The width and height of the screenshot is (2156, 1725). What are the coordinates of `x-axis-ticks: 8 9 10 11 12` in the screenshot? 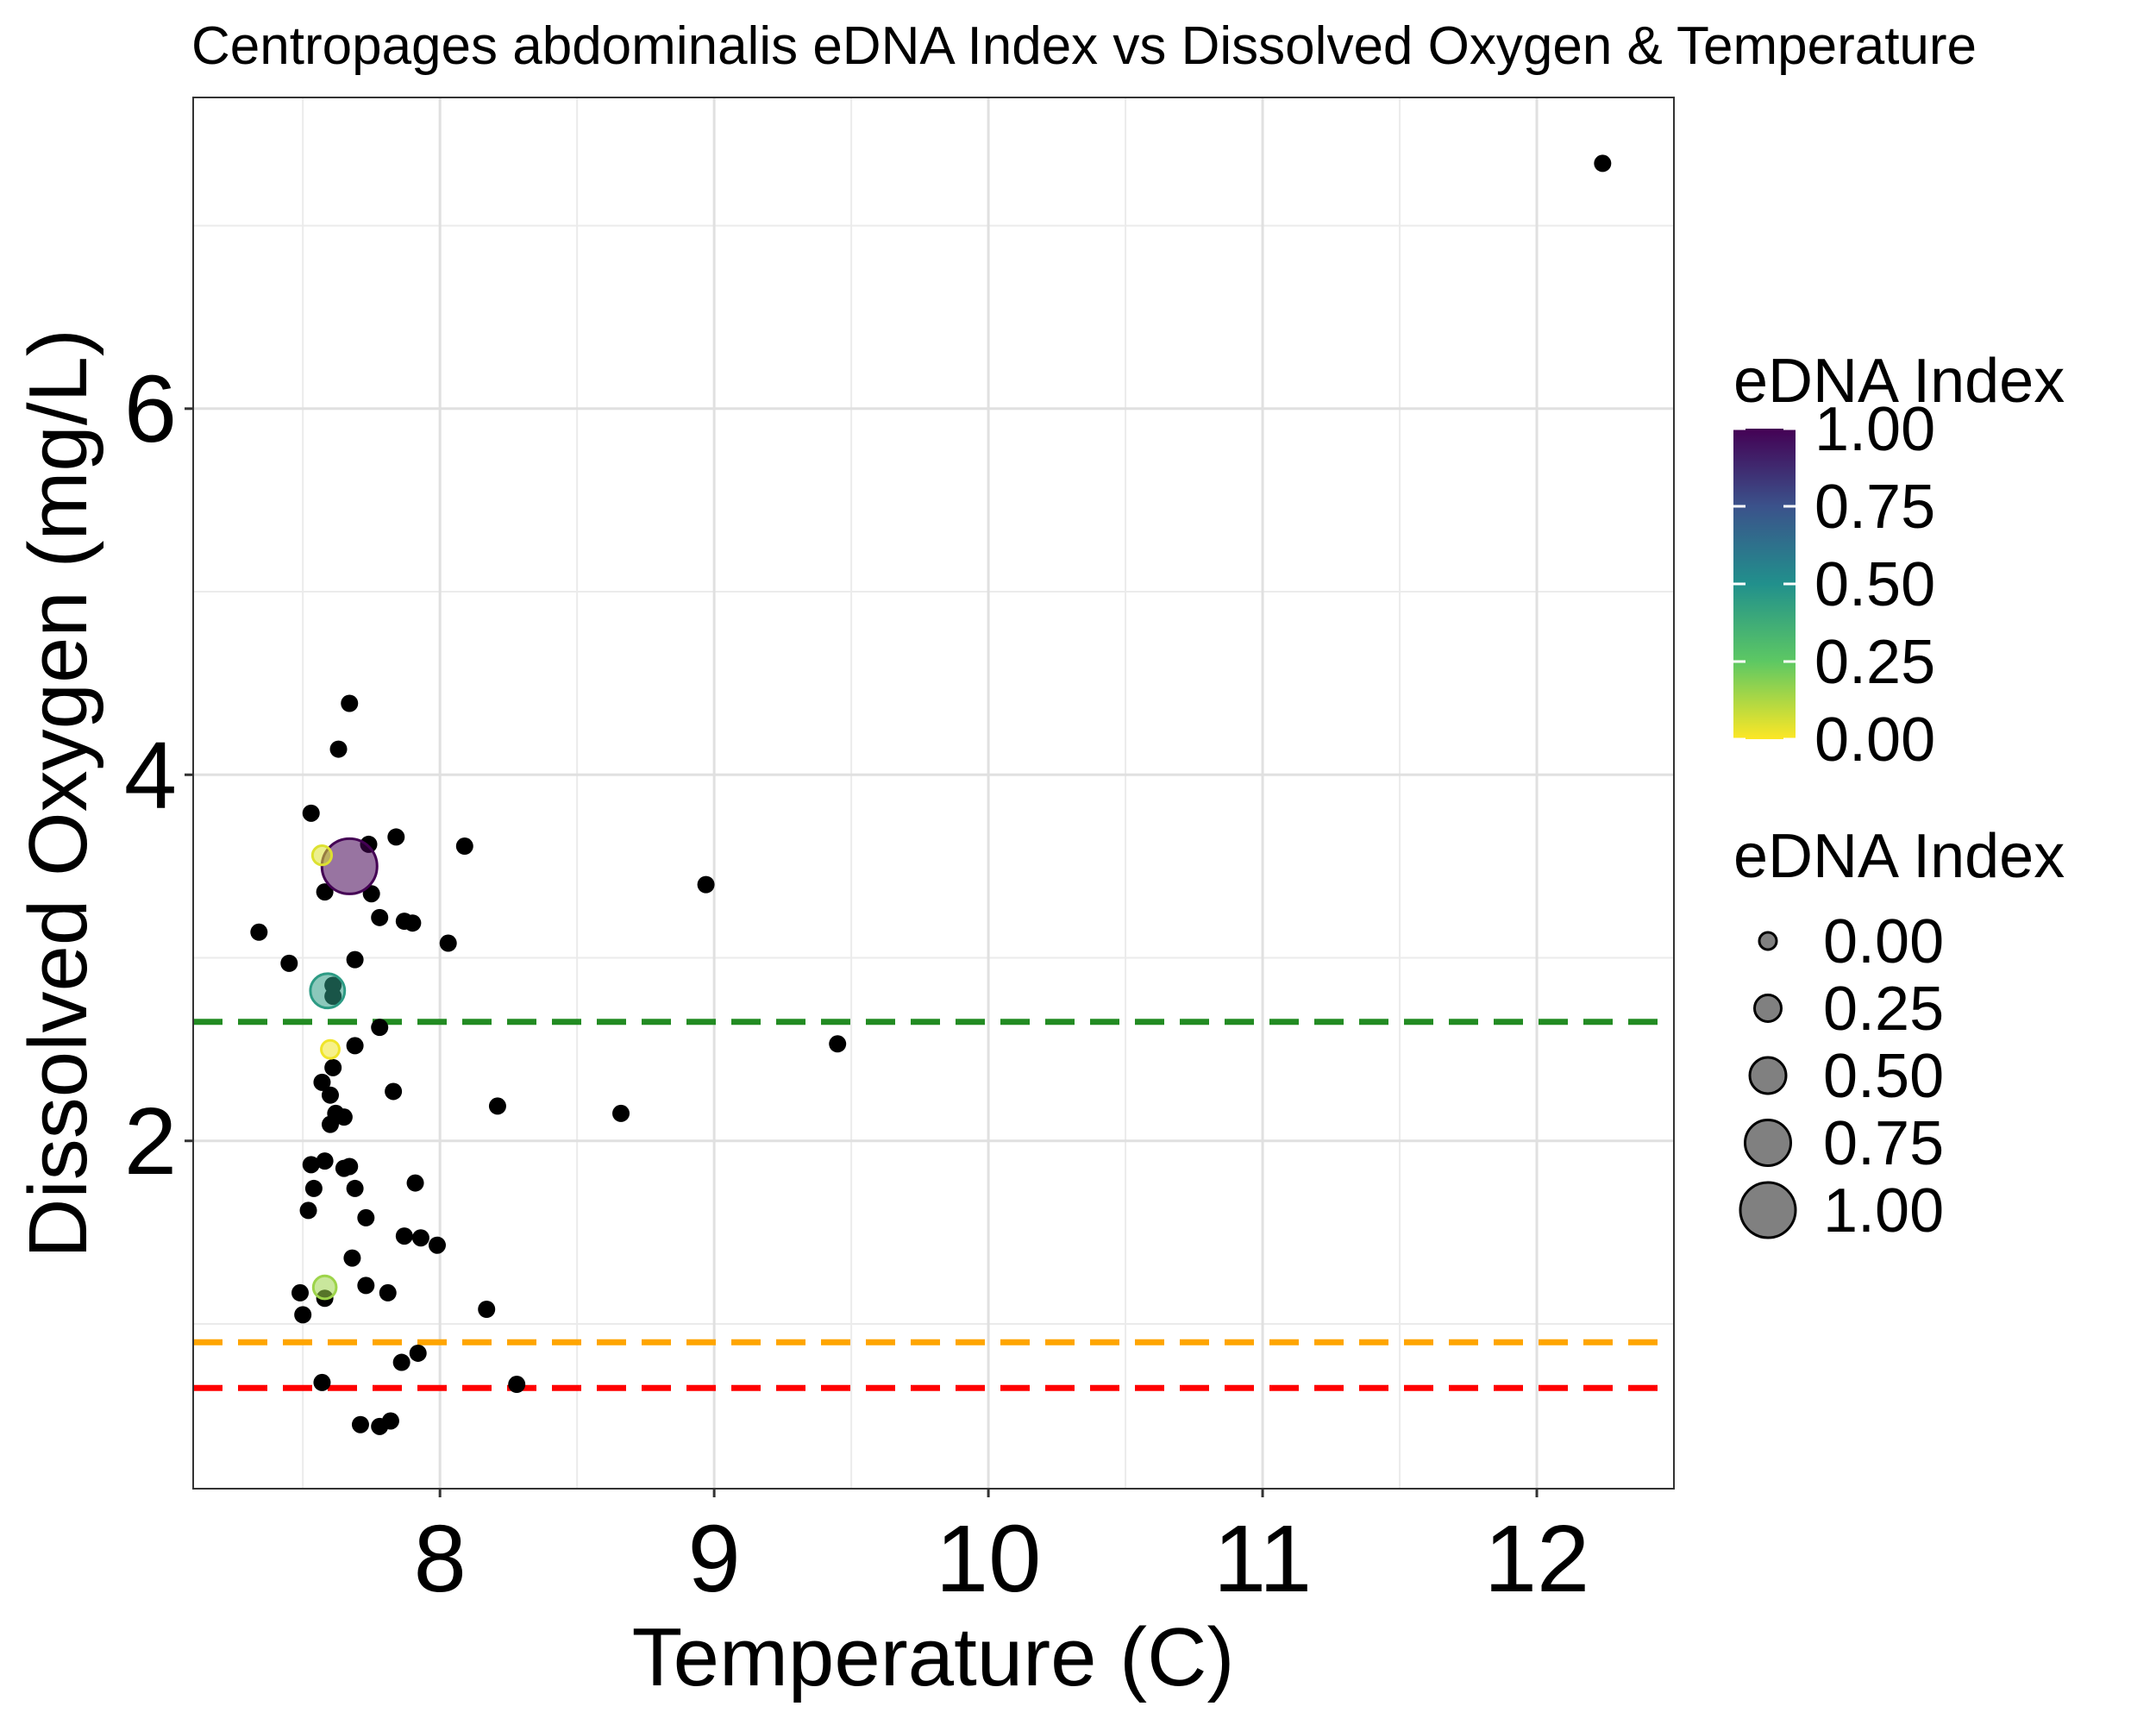 It's located at (1001, 1551).